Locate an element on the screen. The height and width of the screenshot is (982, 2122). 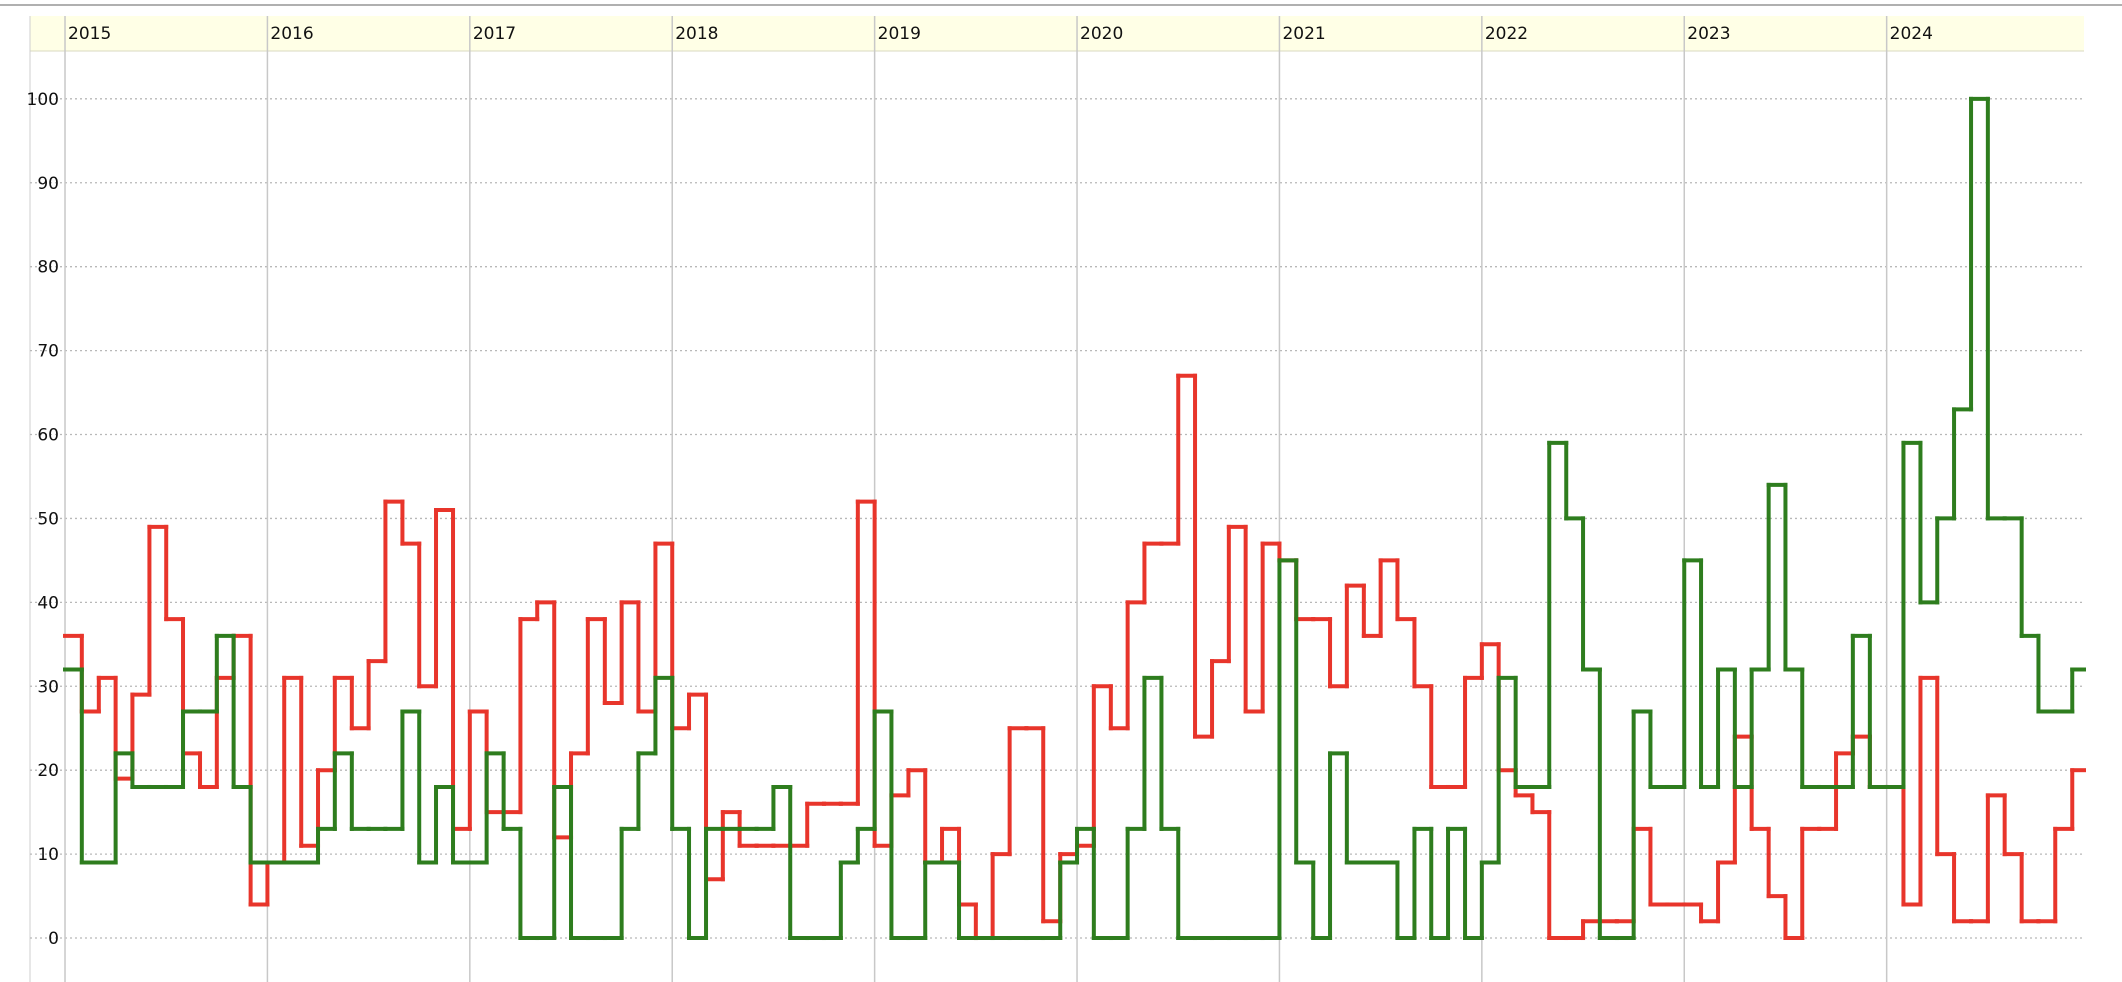
y-tick-label: 50 is located at coordinates (48, 519).